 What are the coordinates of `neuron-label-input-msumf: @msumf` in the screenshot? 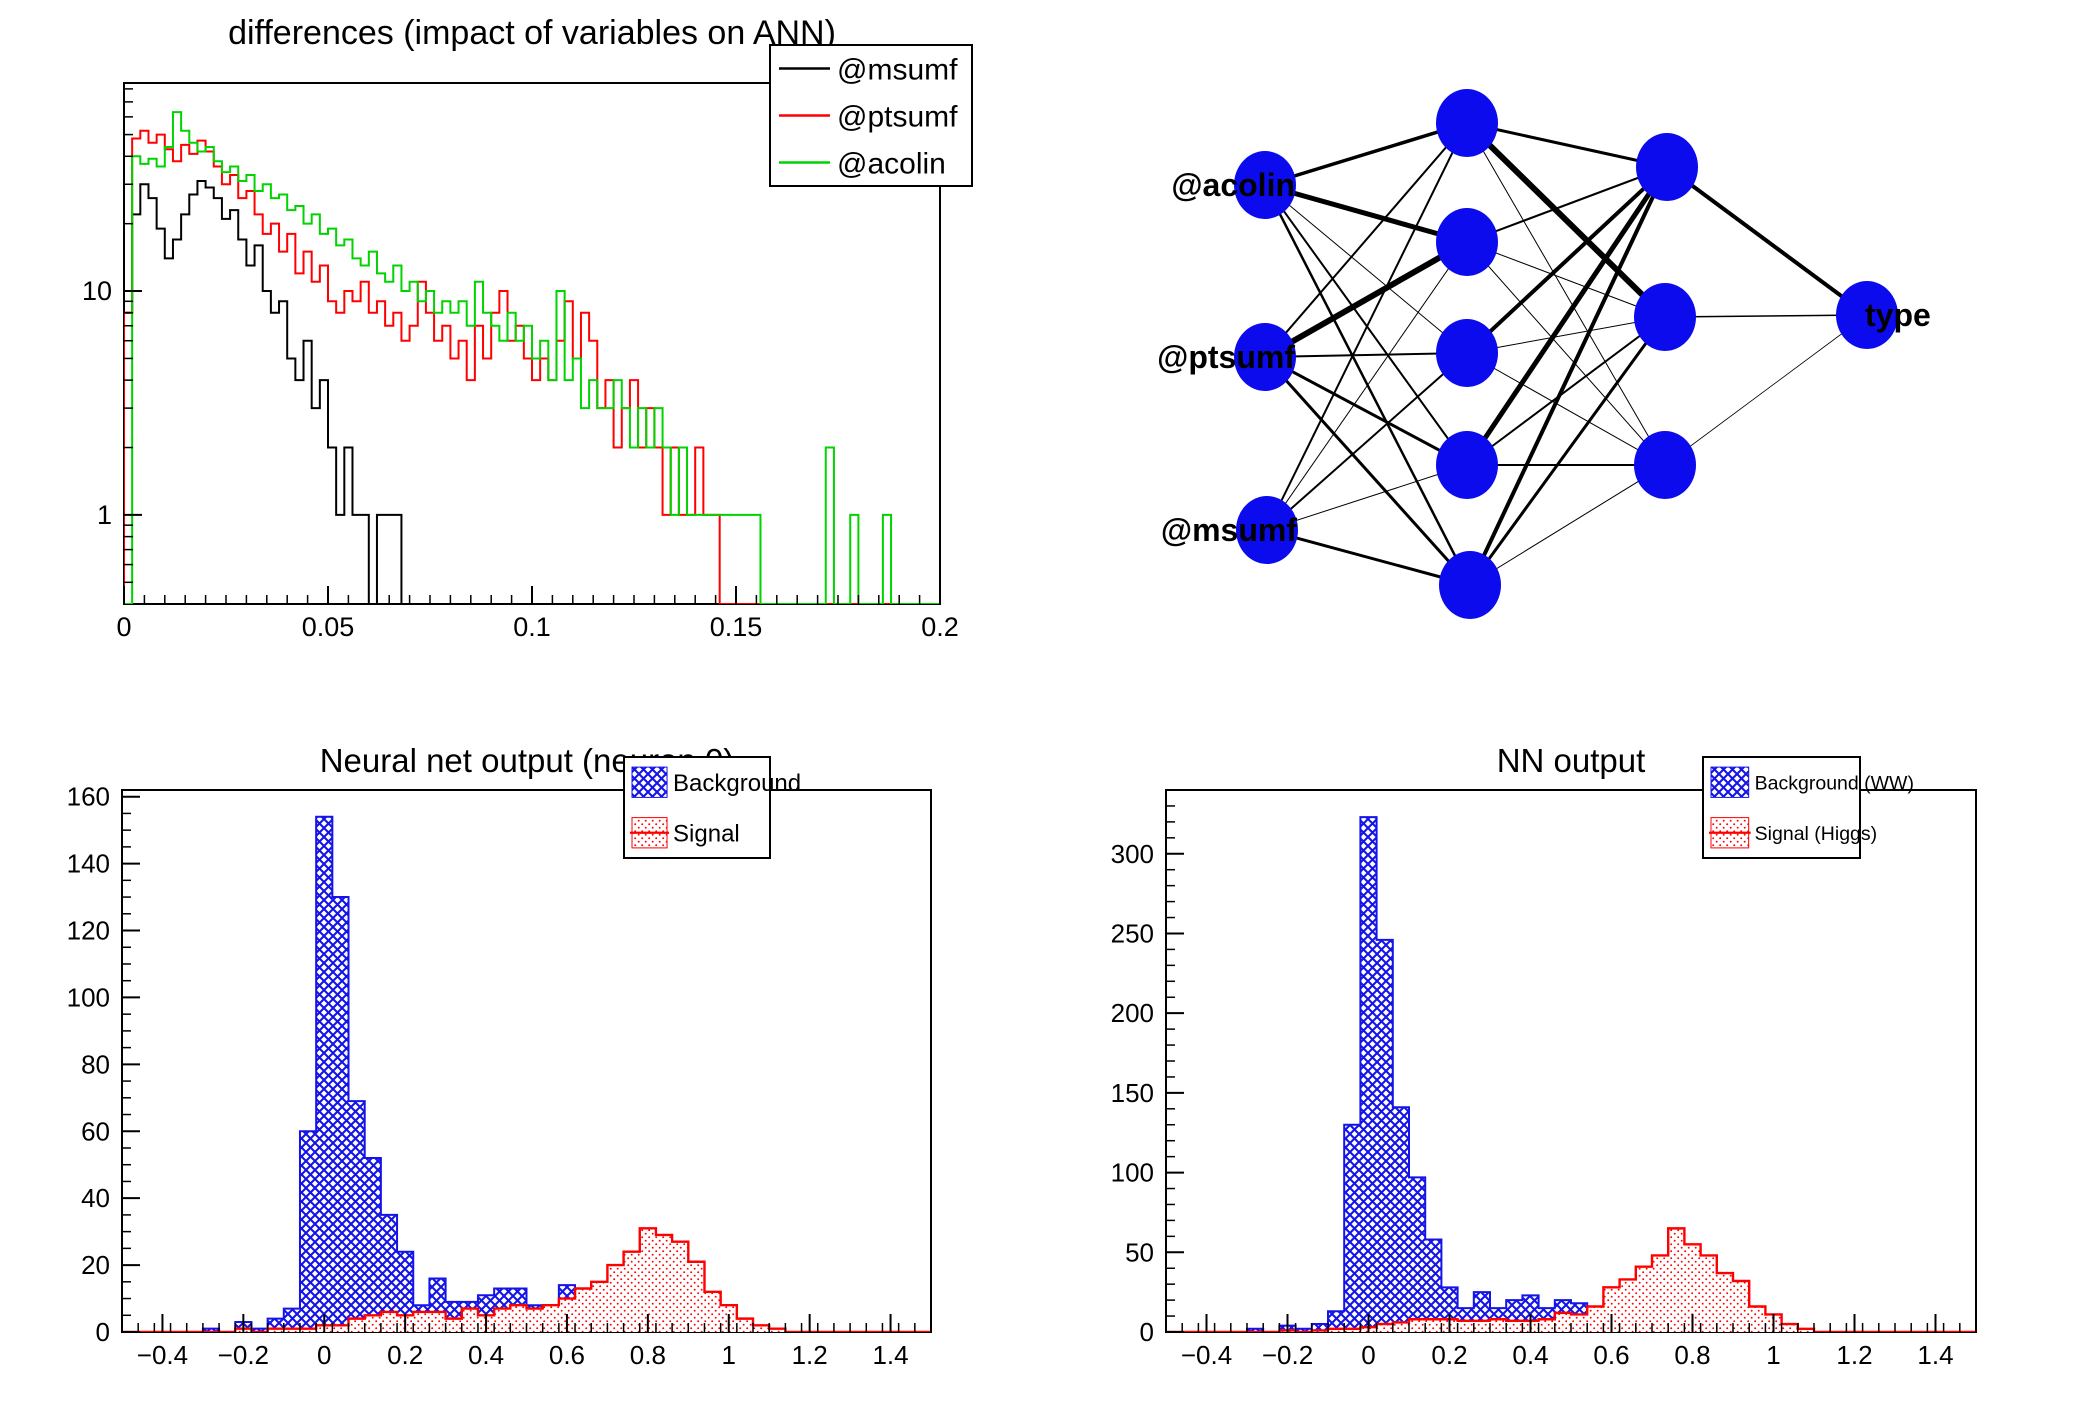 It's located at (1229, 530).